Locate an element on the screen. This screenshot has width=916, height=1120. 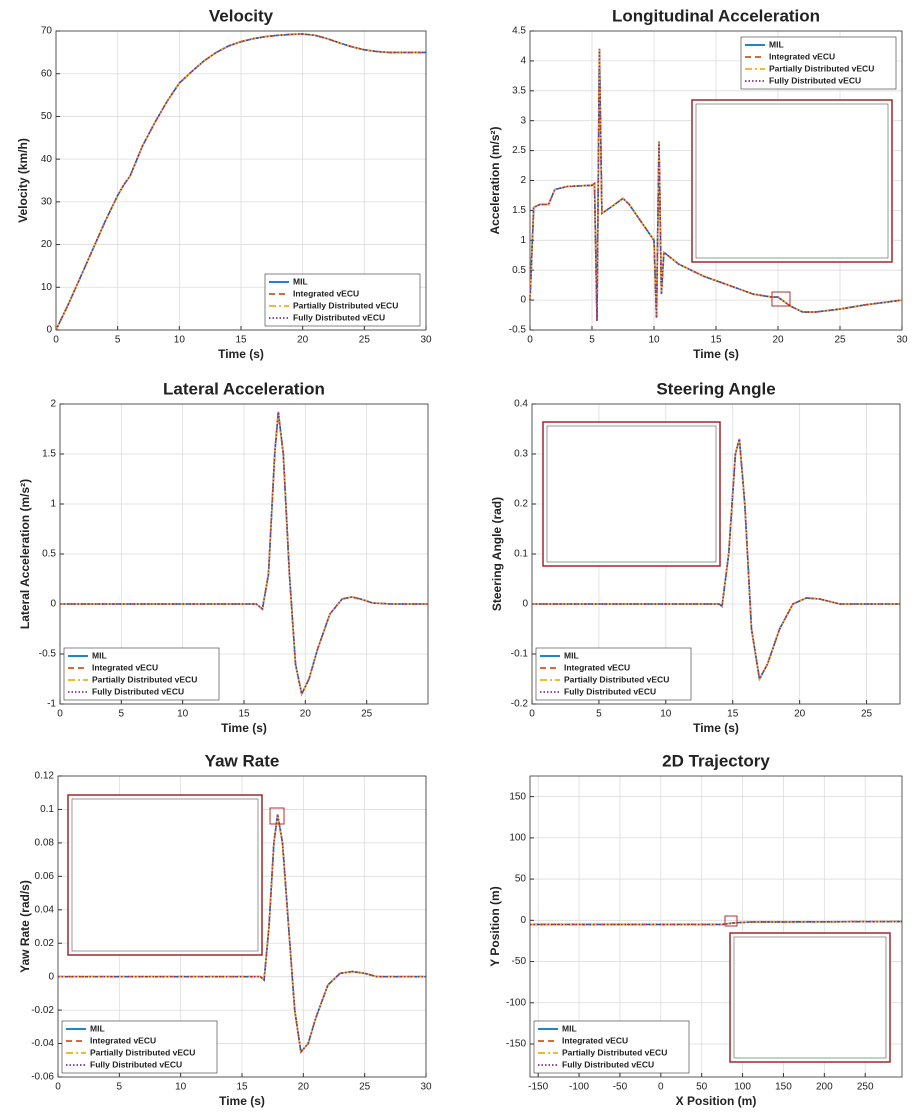
y-tick-label: 0.3 is located at coordinates (521, 454).